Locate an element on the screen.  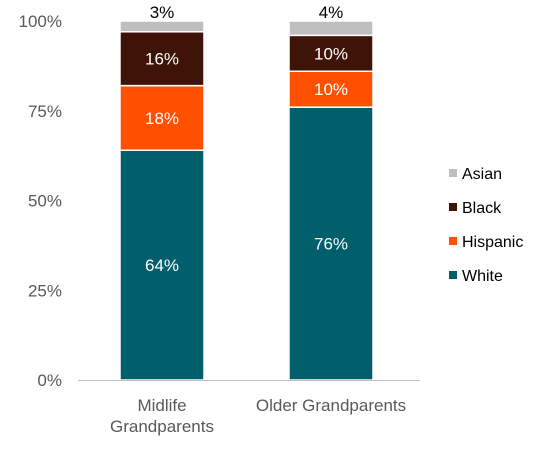
legend-label-asian: Asian is located at coordinates (482, 174).